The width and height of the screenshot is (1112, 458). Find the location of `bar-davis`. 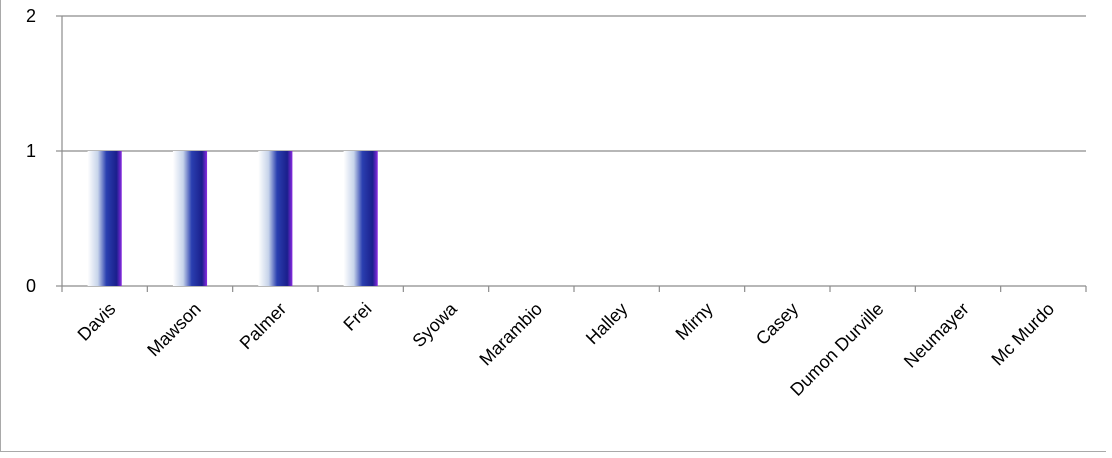

bar-davis is located at coordinates (104, 218).